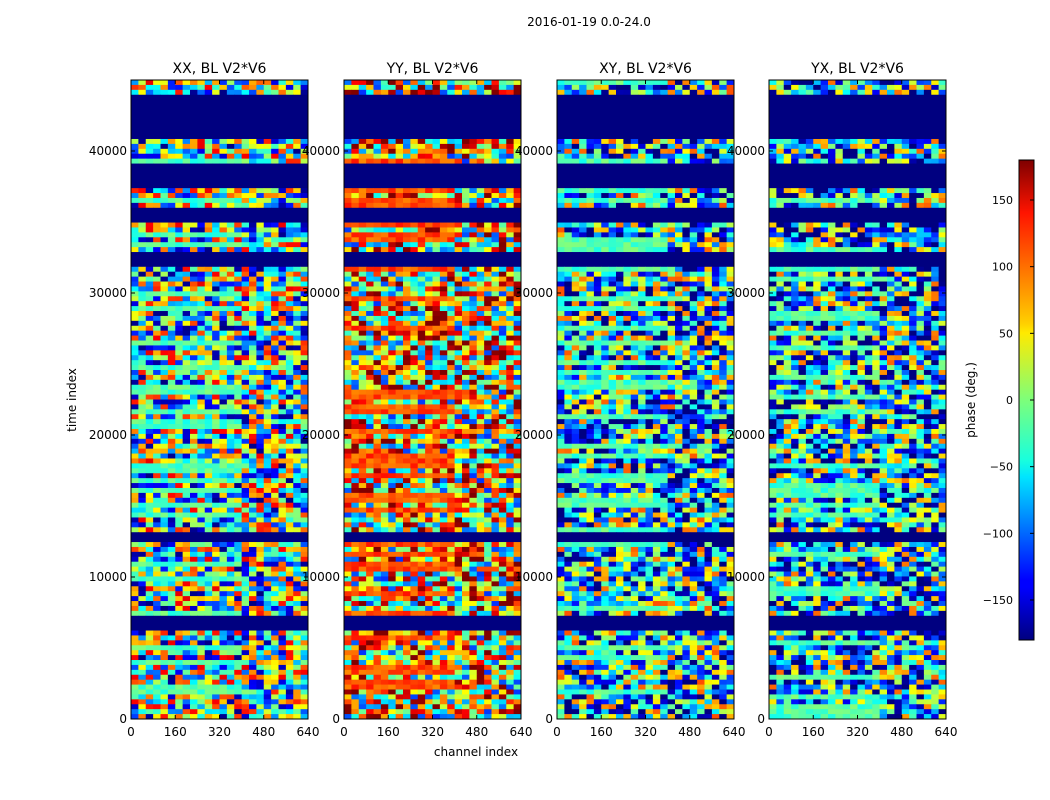  Describe the element at coordinates (1002, 267) in the screenshot. I see `colorbar-tick-label: 100` at that location.